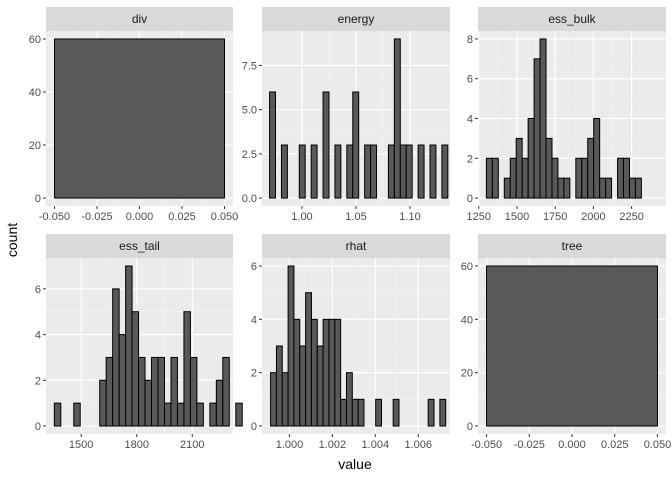 Image resolution: width=672 pixels, height=480 pixels. What do you see at coordinates (479, 217) in the screenshot?
I see `x-tick-label: 1250` at bounding box center [479, 217].